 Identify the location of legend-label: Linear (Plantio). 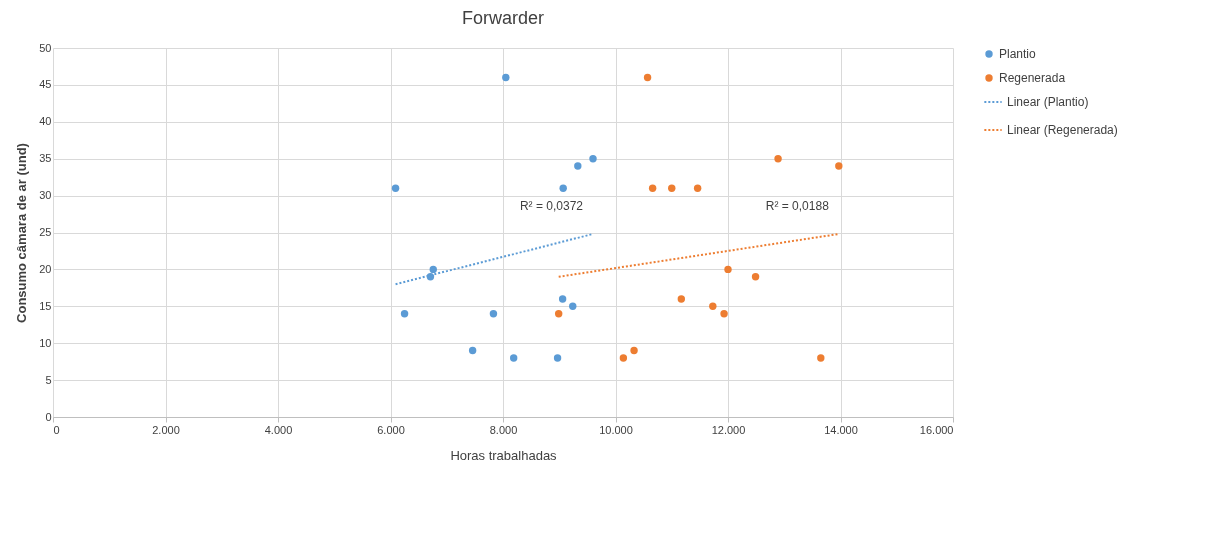
(1048, 102).